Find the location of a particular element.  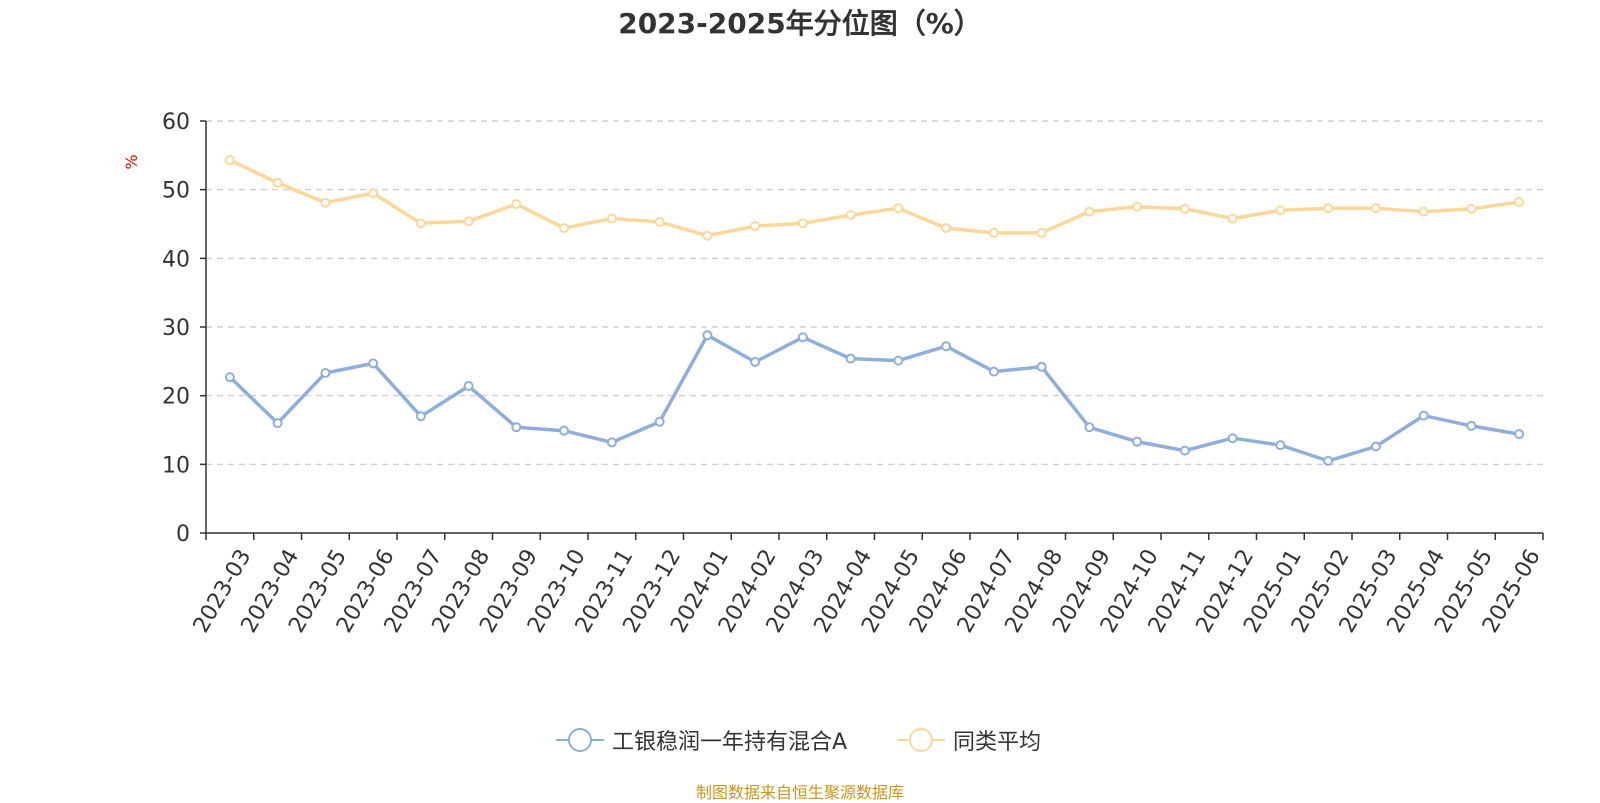

y-tick-label: 20 is located at coordinates (176, 397).